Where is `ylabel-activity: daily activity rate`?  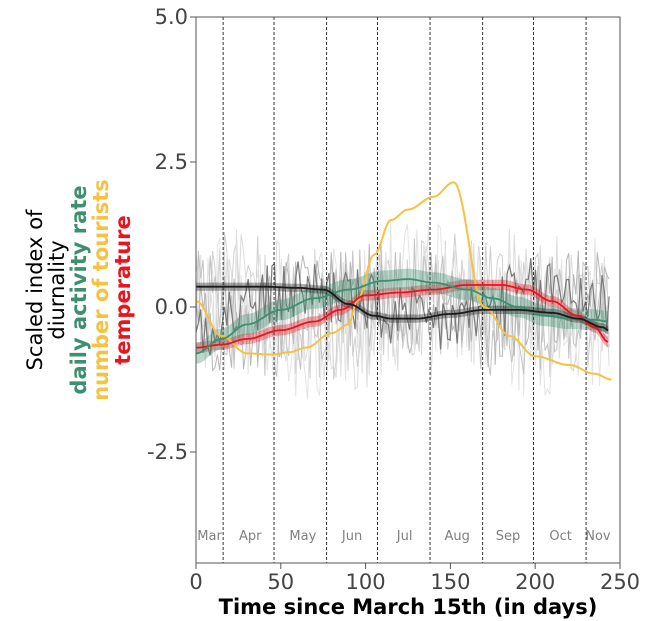
ylabel-activity: daily activity rate is located at coordinates (79, 289).